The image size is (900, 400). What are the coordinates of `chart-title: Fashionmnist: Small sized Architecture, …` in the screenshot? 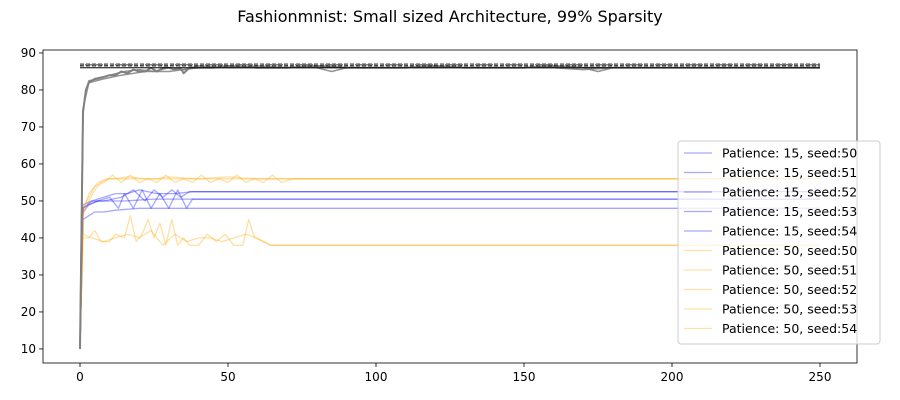 It's located at (449, 16).